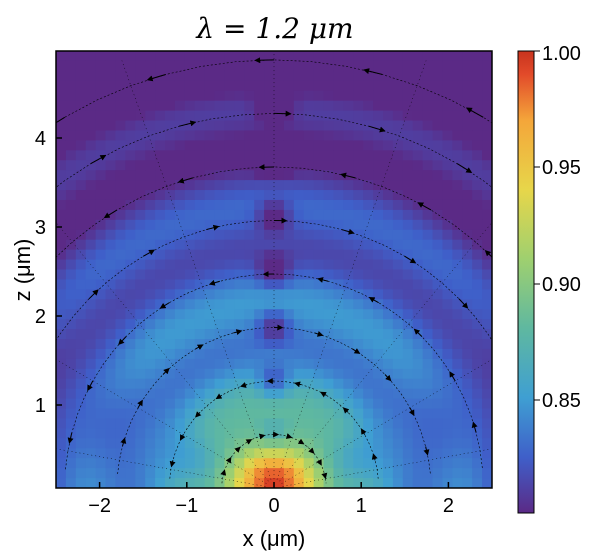  Describe the element at coordinates (48, 317) in the screenshot. I see `y-tick-2: 2` at that location.